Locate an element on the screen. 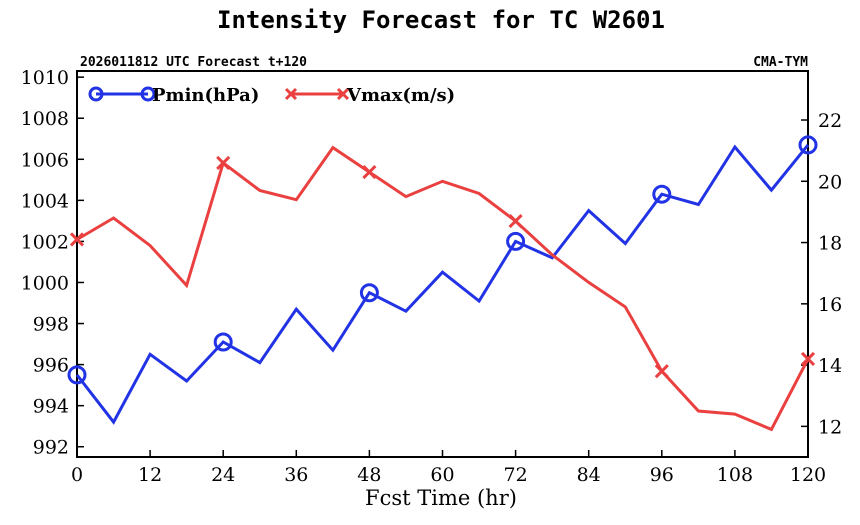  left-y-tick-label: 992 is located at coordinates (51, 448).